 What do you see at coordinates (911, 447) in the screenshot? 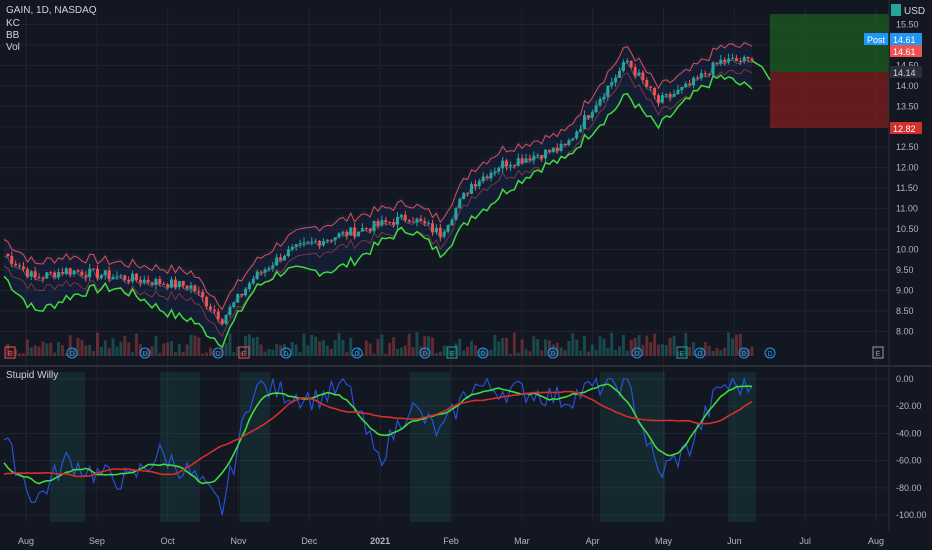
I see `oscillator-axis: 0.00 -20.00 -40.00 -60.00 -80.00 -100.00` at bounding box center [911, 447].